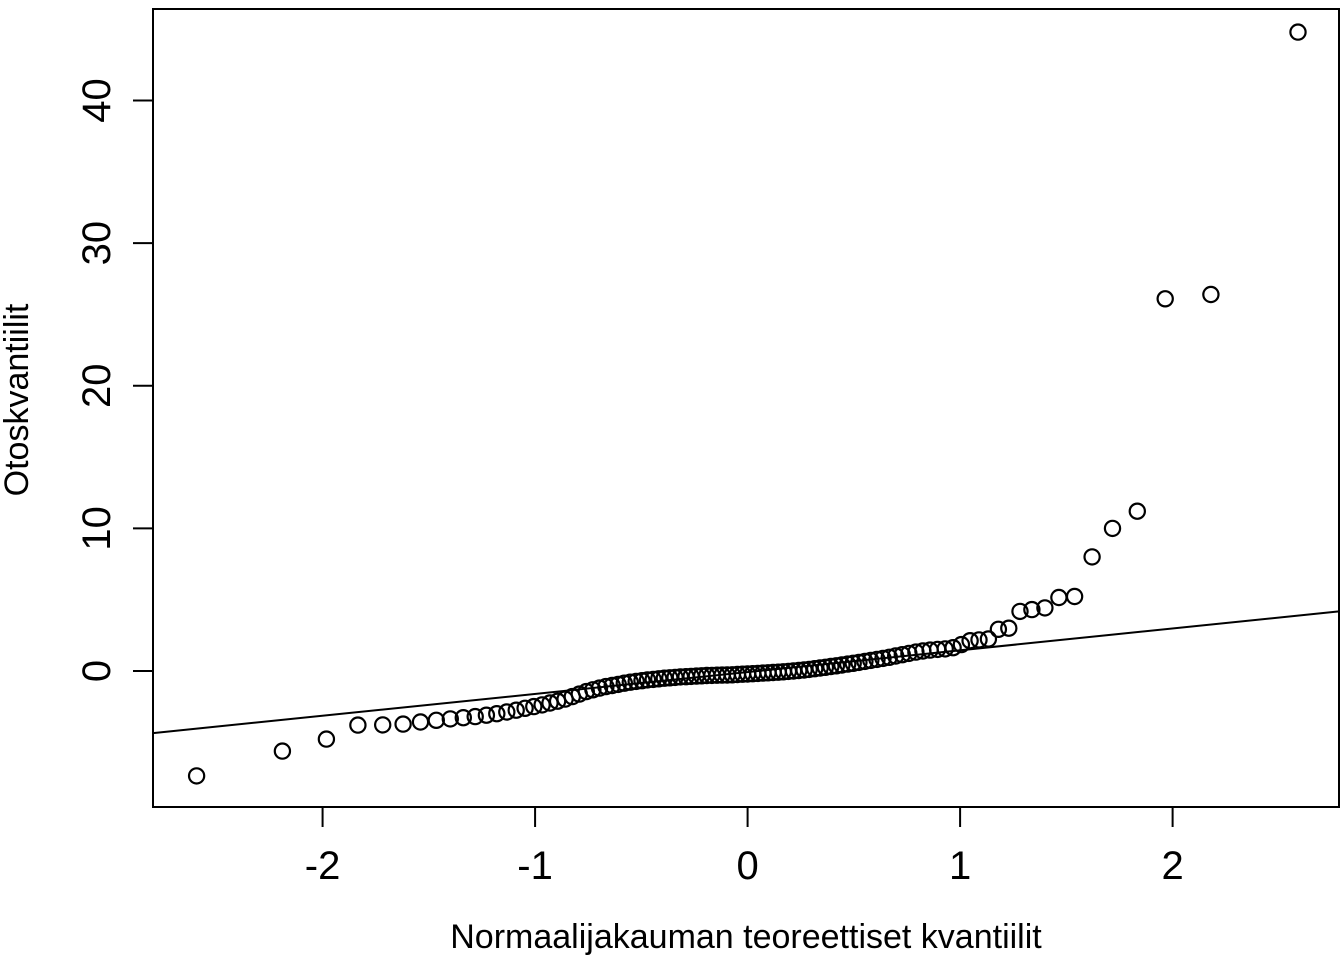 This screenshot has width=1344, height=960. I want to click on x-axis: -2 -1 0 1 2, so click(744, 847).